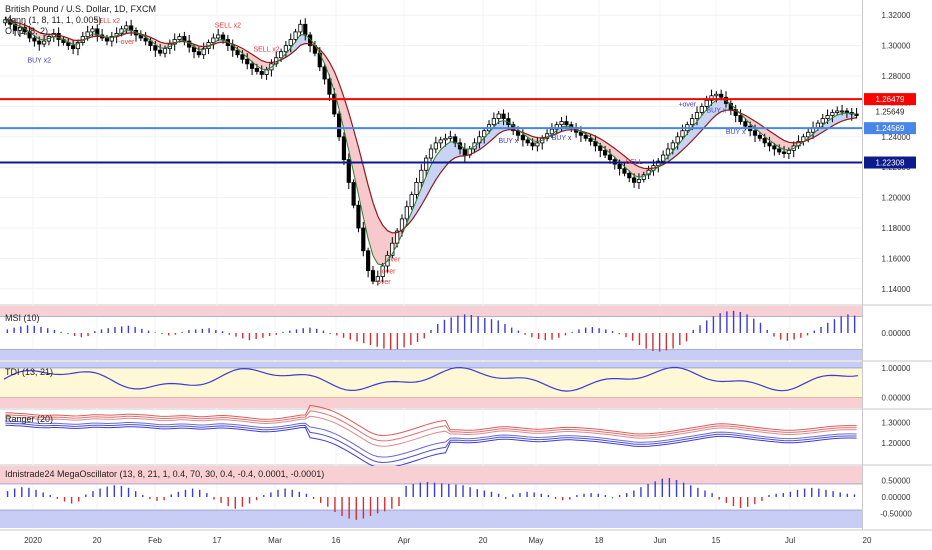 This screenshot has width=932, height=550. Describe the element at coordinates (456, 497) in the screenshot. I see `megaoscillator-panel: 0.50000 0.00000 -0.50000` at that location.